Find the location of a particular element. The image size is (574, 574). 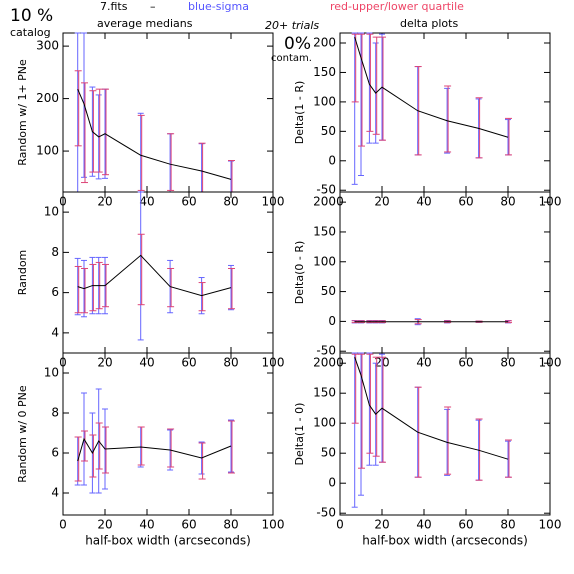

y-tick-label: 300 is located at coordinates (47, 46).